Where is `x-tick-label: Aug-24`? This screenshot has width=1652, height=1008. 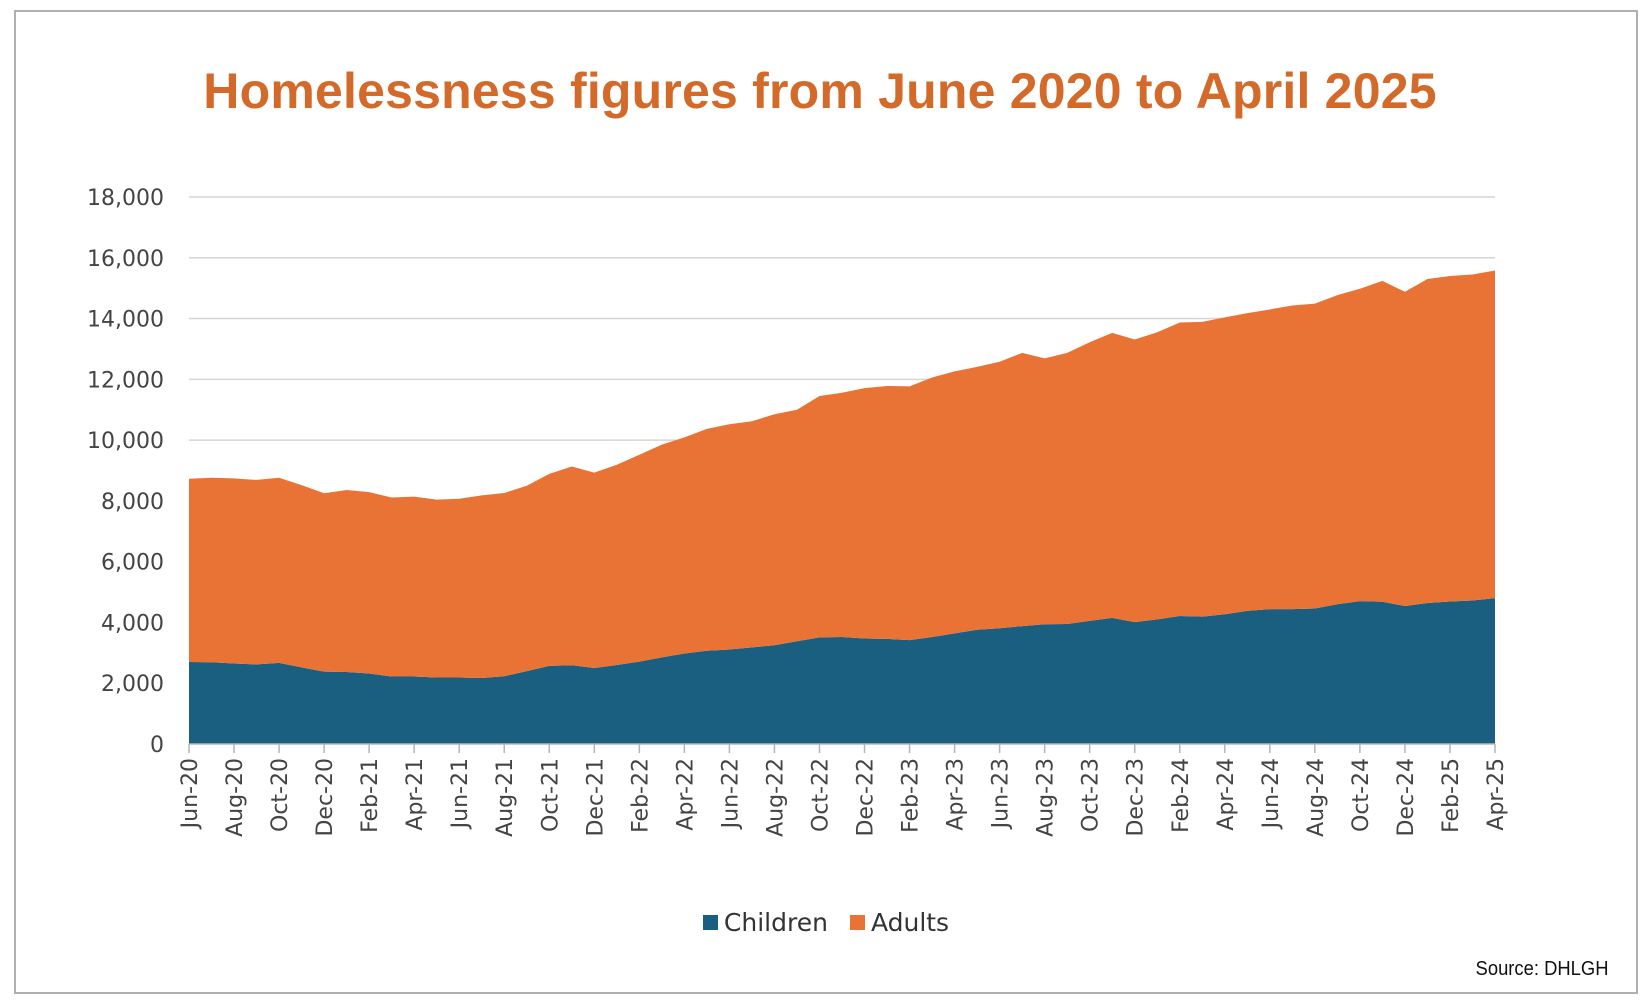 x-tick-label: Aug-24 is located at coordinates (1316, 797).